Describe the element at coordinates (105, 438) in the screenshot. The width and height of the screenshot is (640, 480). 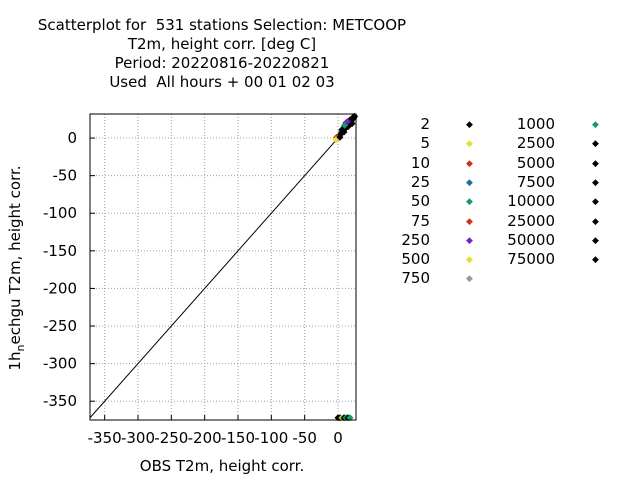
I see `x-tick-label: -350` at that location.